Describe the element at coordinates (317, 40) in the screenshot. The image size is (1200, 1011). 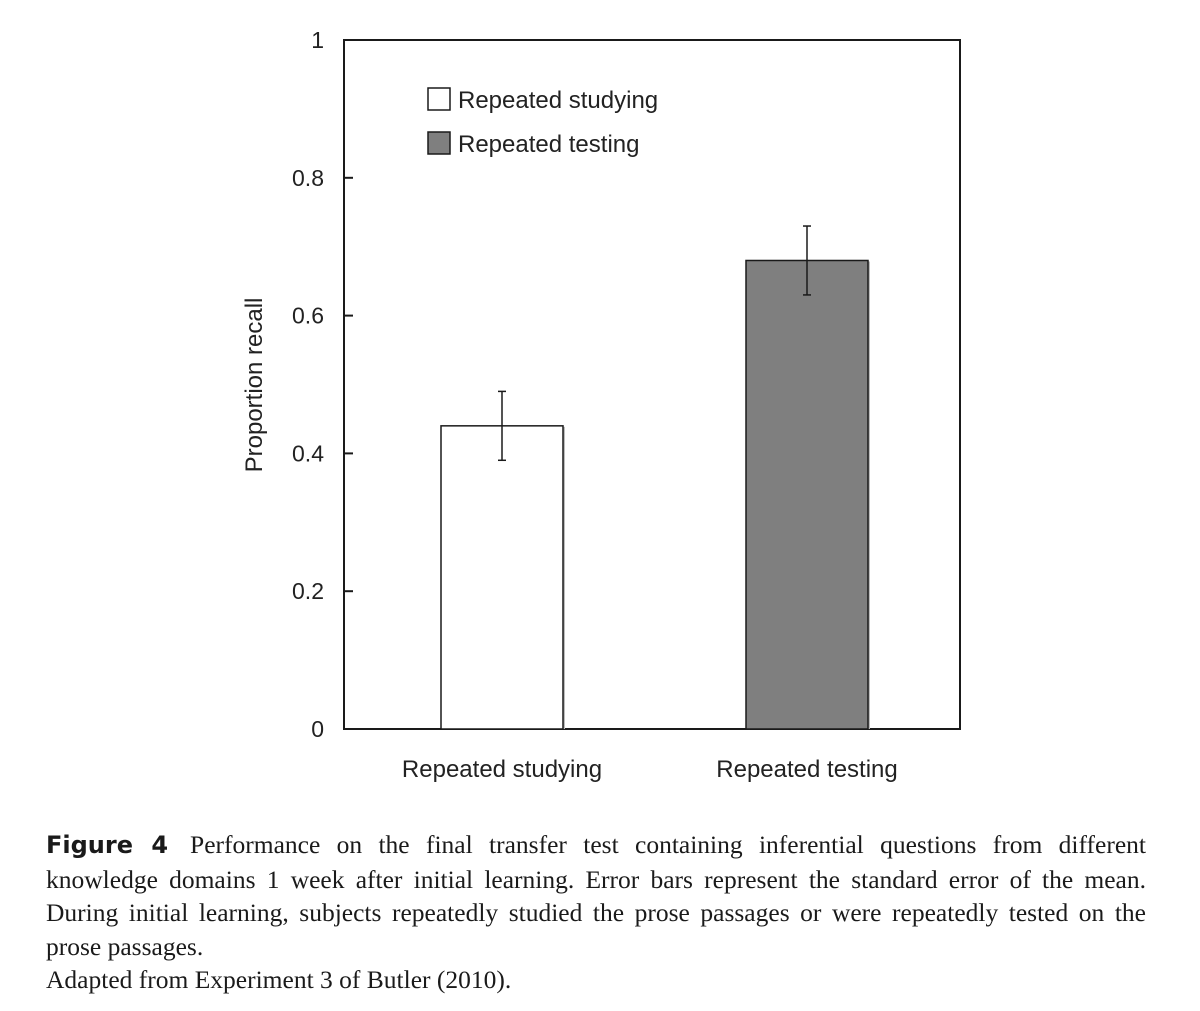
I see `y-tick-label: 1` at that location.